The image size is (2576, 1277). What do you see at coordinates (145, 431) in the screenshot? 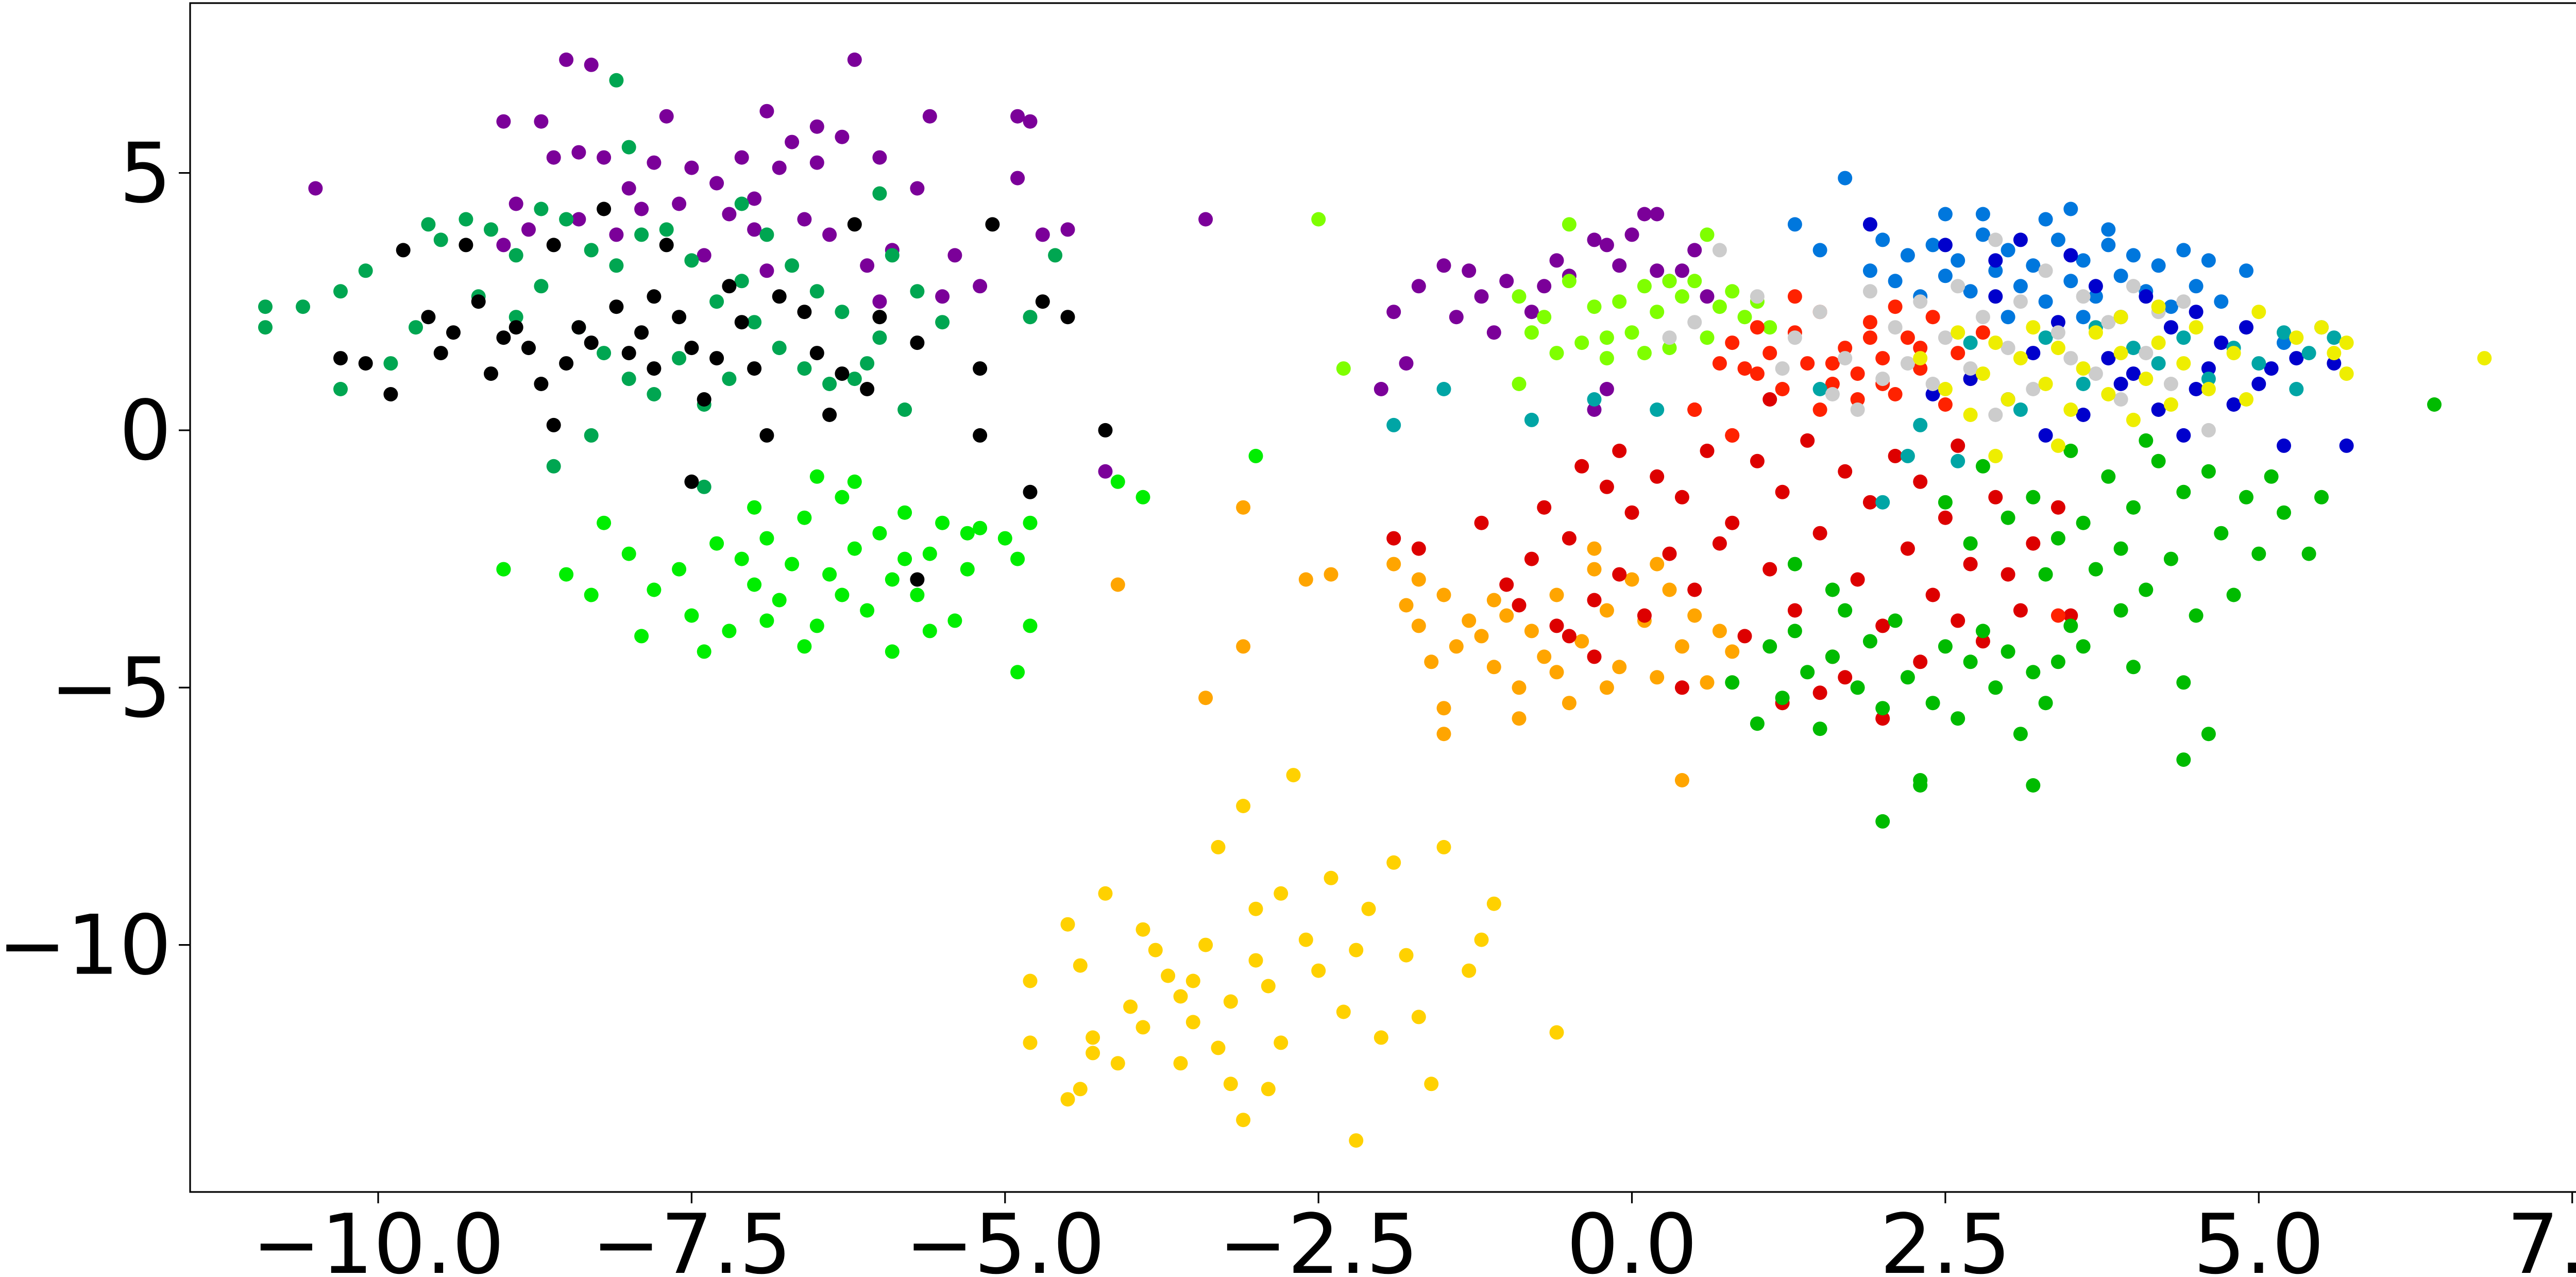
I see `y-tick-label: 0` at bounding box center [145, 431].